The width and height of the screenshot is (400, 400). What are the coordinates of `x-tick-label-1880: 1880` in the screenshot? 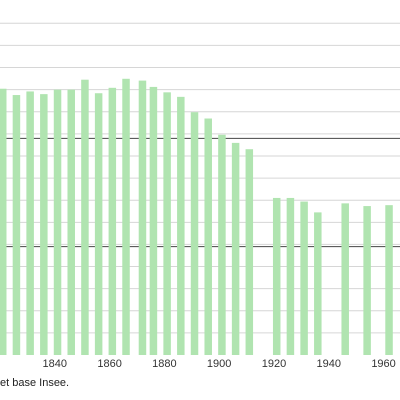 It's located at (164, 364).